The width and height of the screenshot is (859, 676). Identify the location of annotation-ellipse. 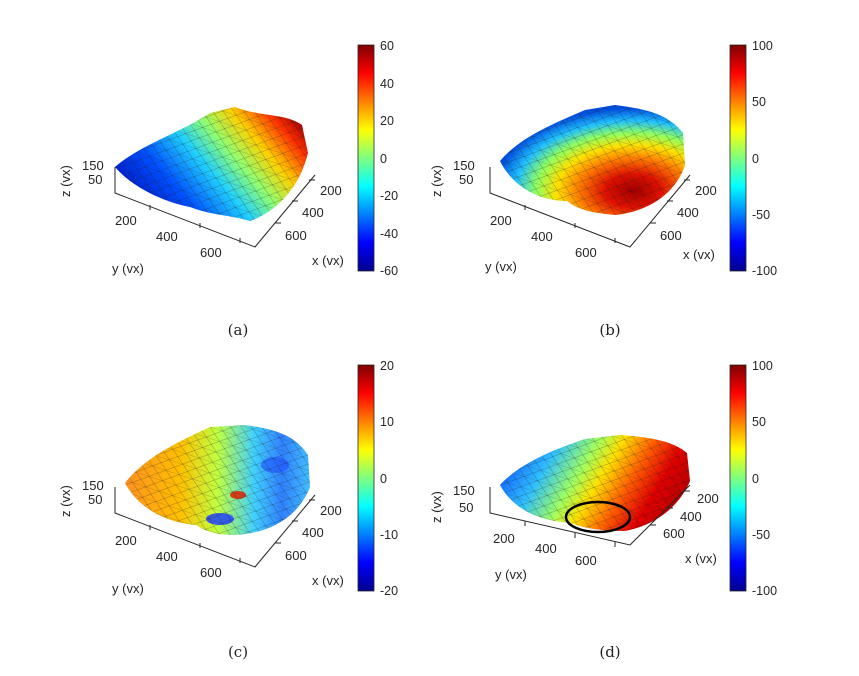
(598, 517).